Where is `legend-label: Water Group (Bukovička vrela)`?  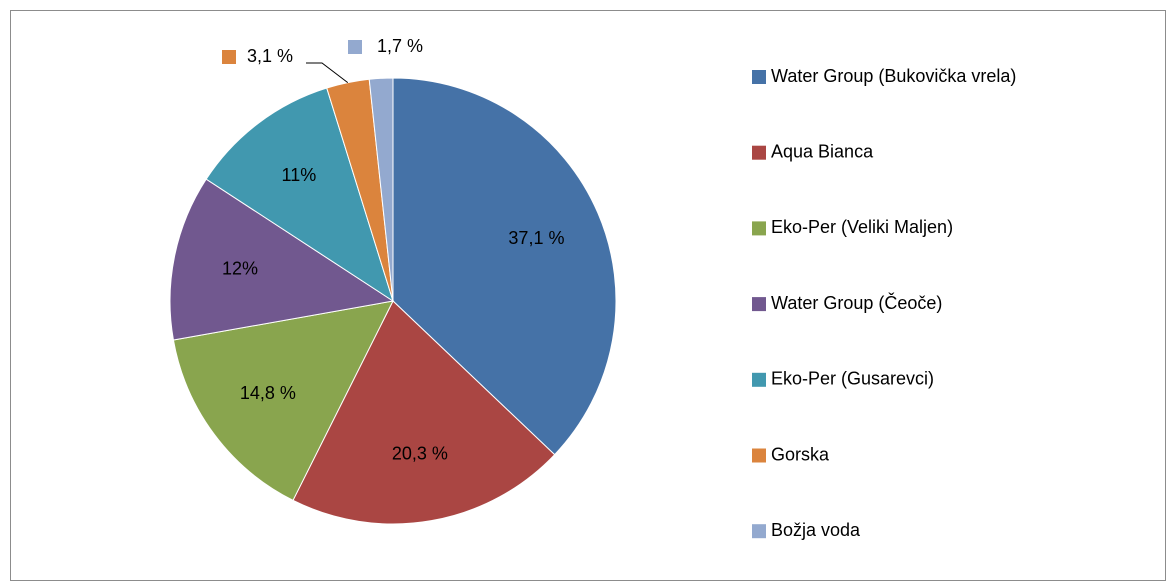 legend-label: Water Group (Bukovička vrela) is located at coordinates (893, 76).